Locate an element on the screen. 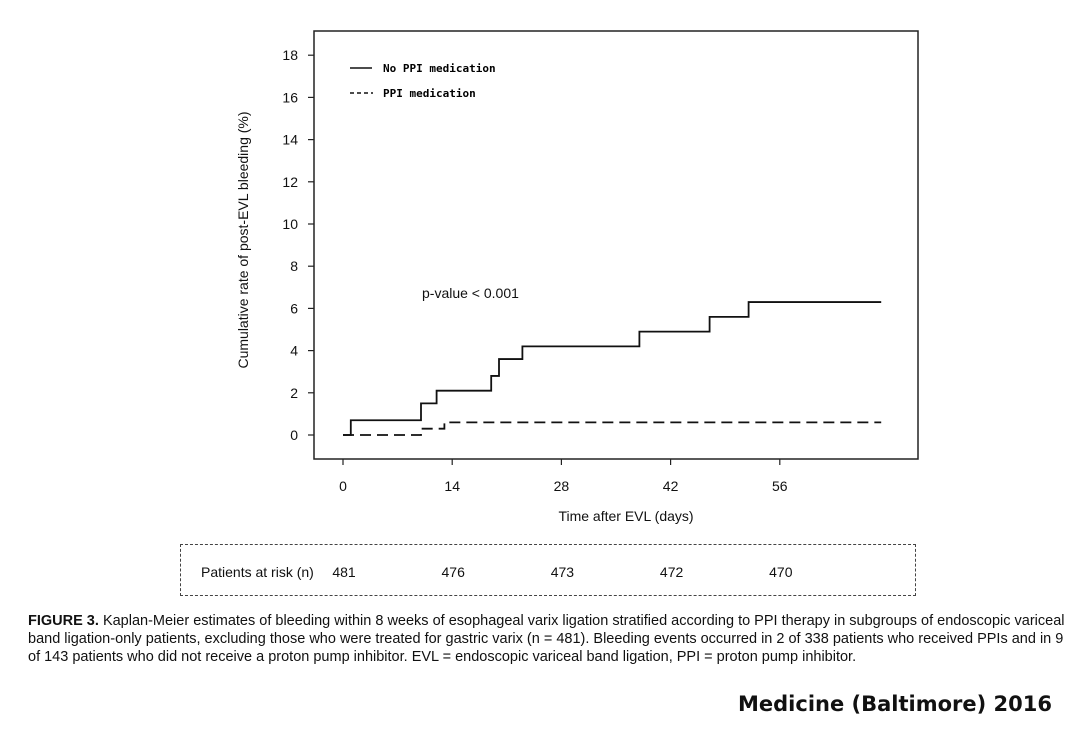 This screenshot has width=1086, height=730. risk-value: 476 is located at coordinates (453, 572).